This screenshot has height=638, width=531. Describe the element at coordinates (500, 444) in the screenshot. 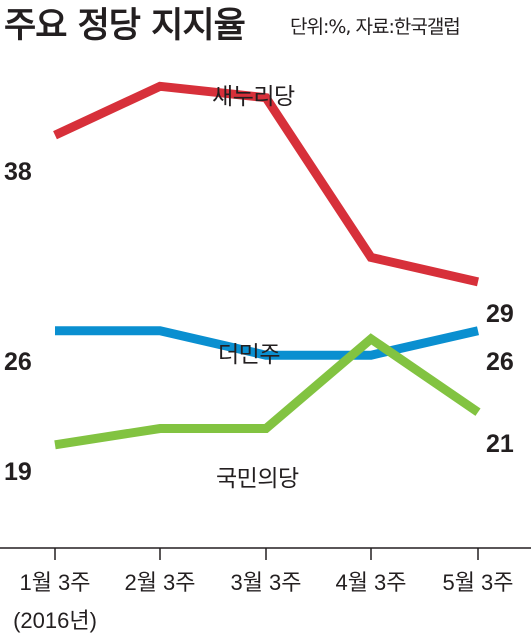

I see `end-value-label: 21` at that location.